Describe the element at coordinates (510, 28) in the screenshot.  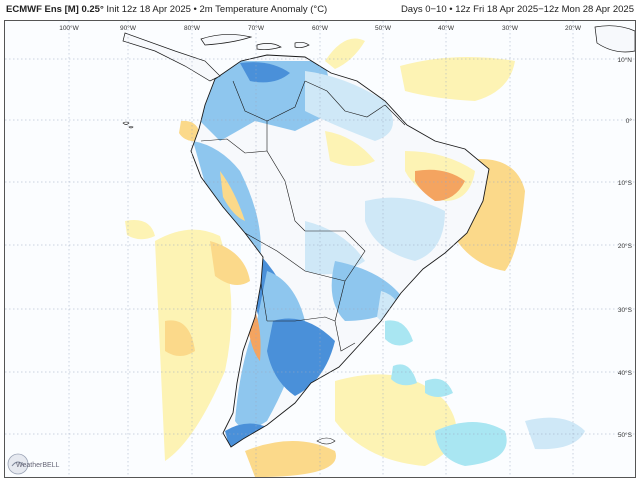
I see `lon-label: 30°W` at that location.